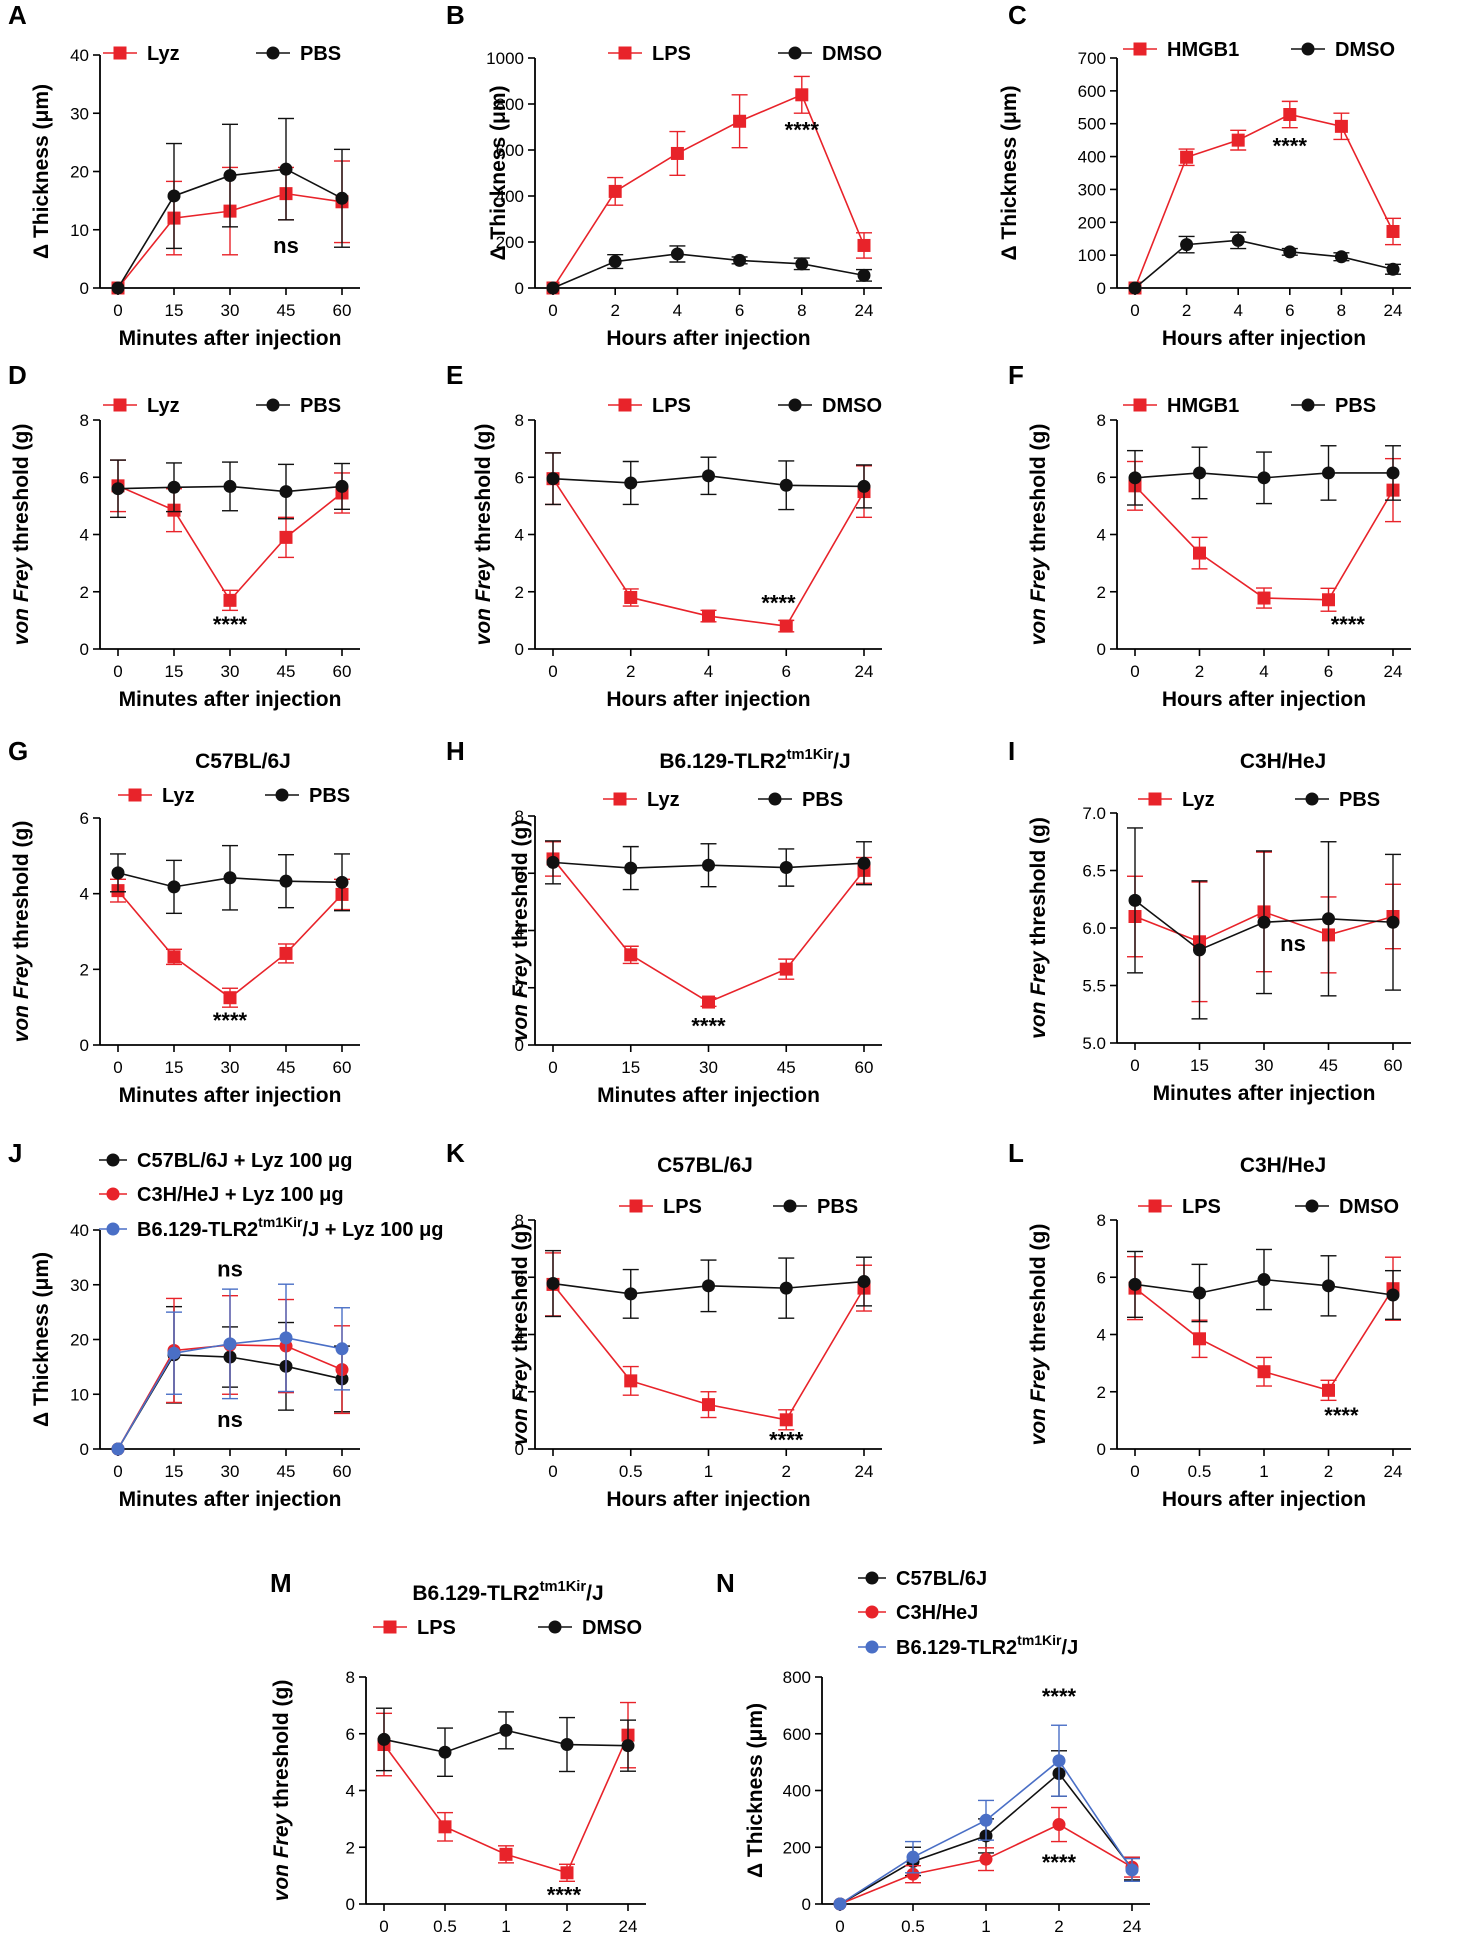 This screenshot has height=1933, width=1469. What do you see at coordinates (519, 816) in the screenshot?
I see `y-tick-label: 8` at bounding box center [519, 816].